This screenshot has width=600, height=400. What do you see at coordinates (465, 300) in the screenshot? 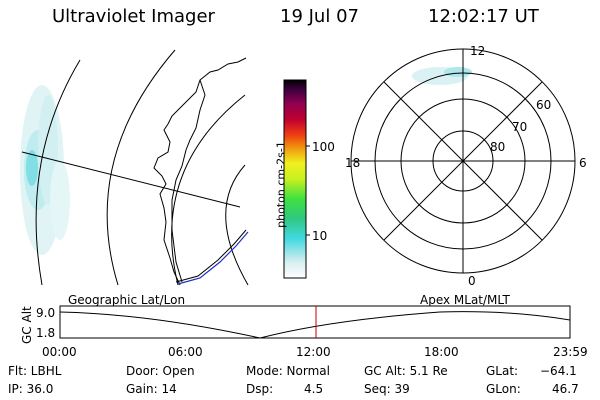
I see `apex-label: Apex MLat/MLT` at bounding box center [465, 300].